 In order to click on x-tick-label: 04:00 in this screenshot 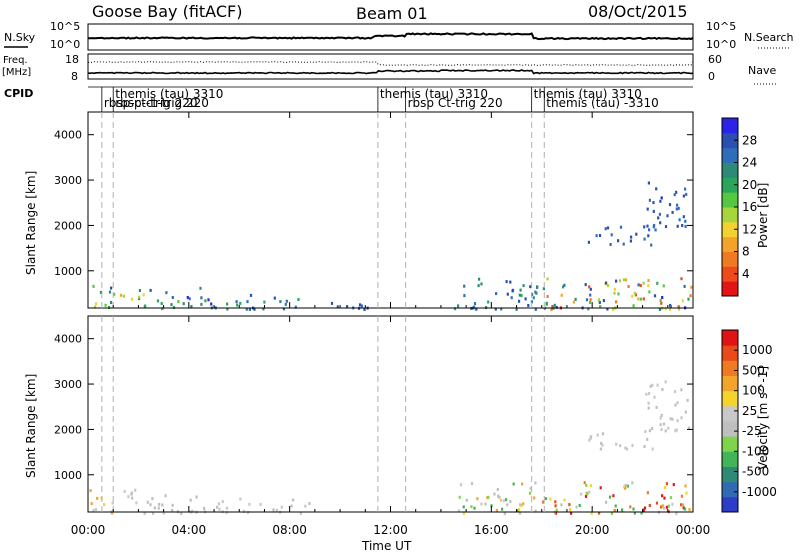, I will do `click(189, 530)`.